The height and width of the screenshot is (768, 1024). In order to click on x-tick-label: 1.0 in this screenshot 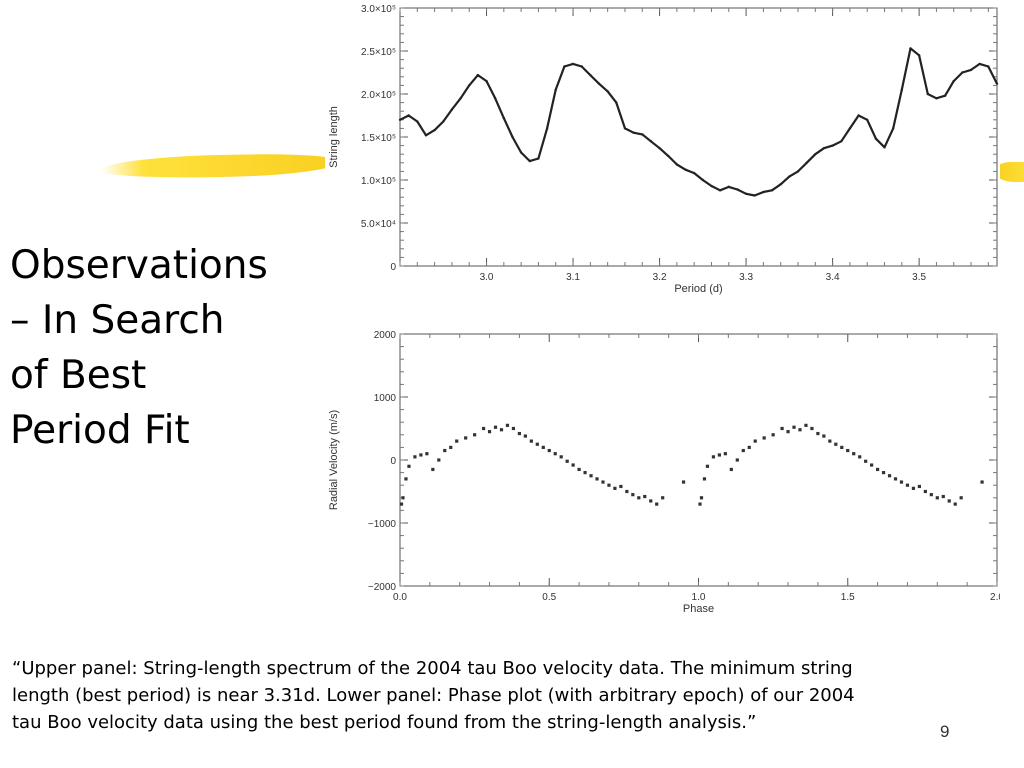, I will do `click(699, 597)`.